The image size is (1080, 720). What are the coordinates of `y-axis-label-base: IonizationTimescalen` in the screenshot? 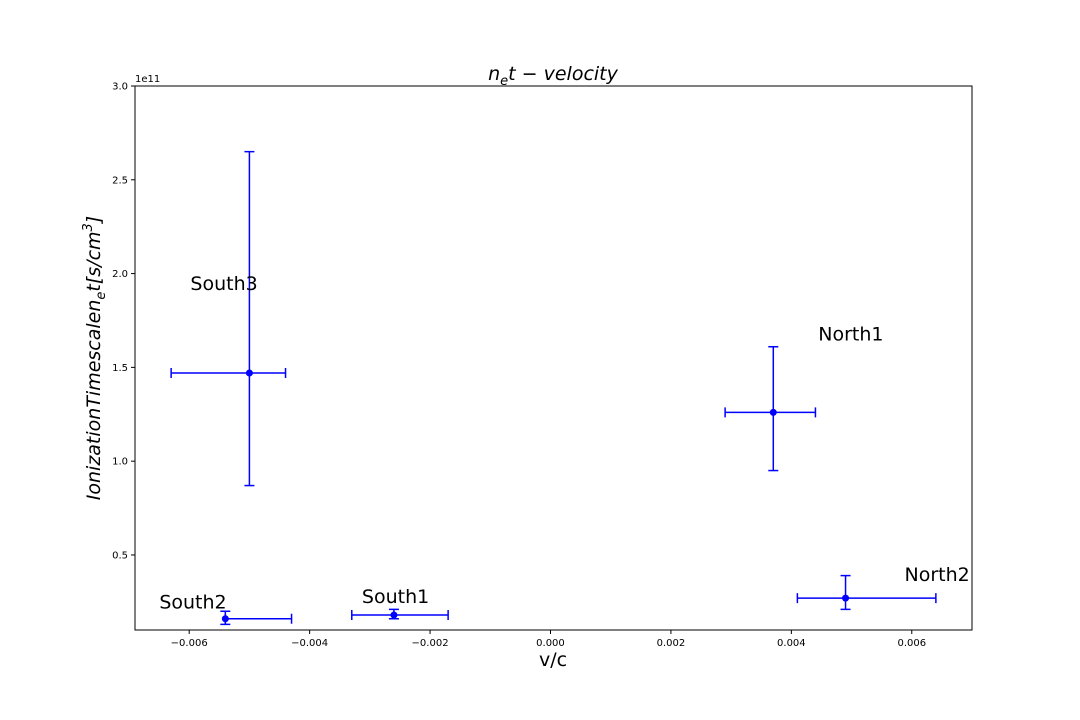 It's located at (94, 400).